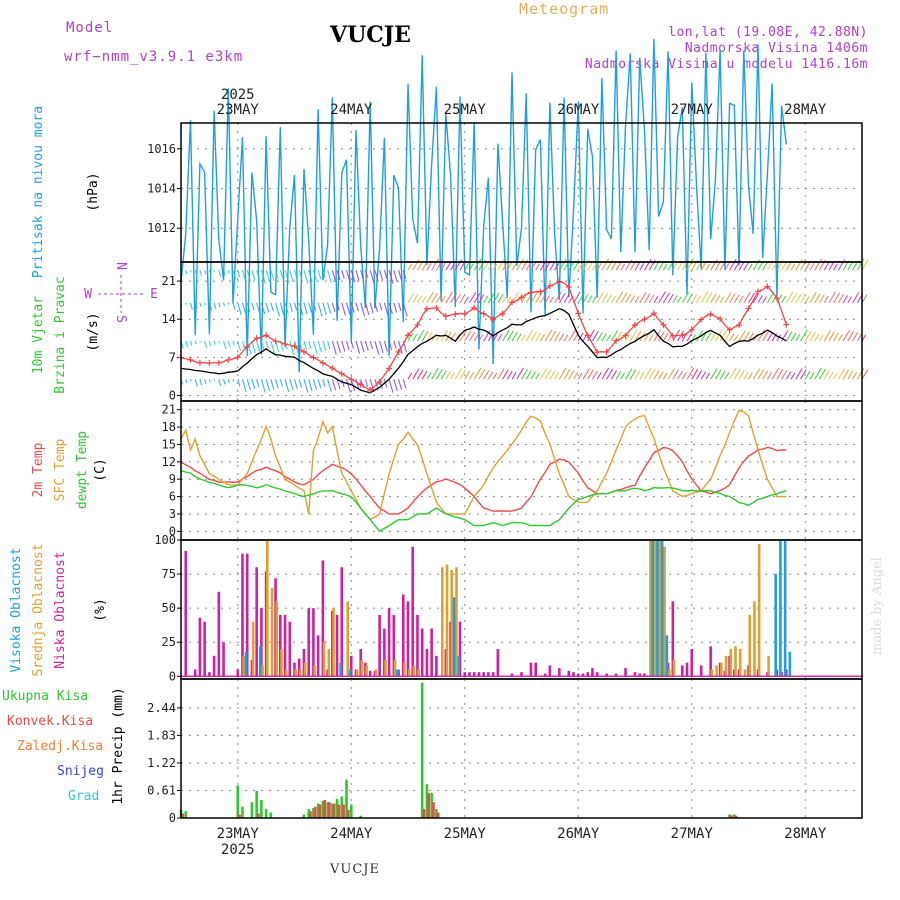 Image resolution: width=900 pixels, height=900 pixels. What do you see at coordinates (120, 266) in the screenshot?
I see `compass-north: N` at bounding box center [120, 266].